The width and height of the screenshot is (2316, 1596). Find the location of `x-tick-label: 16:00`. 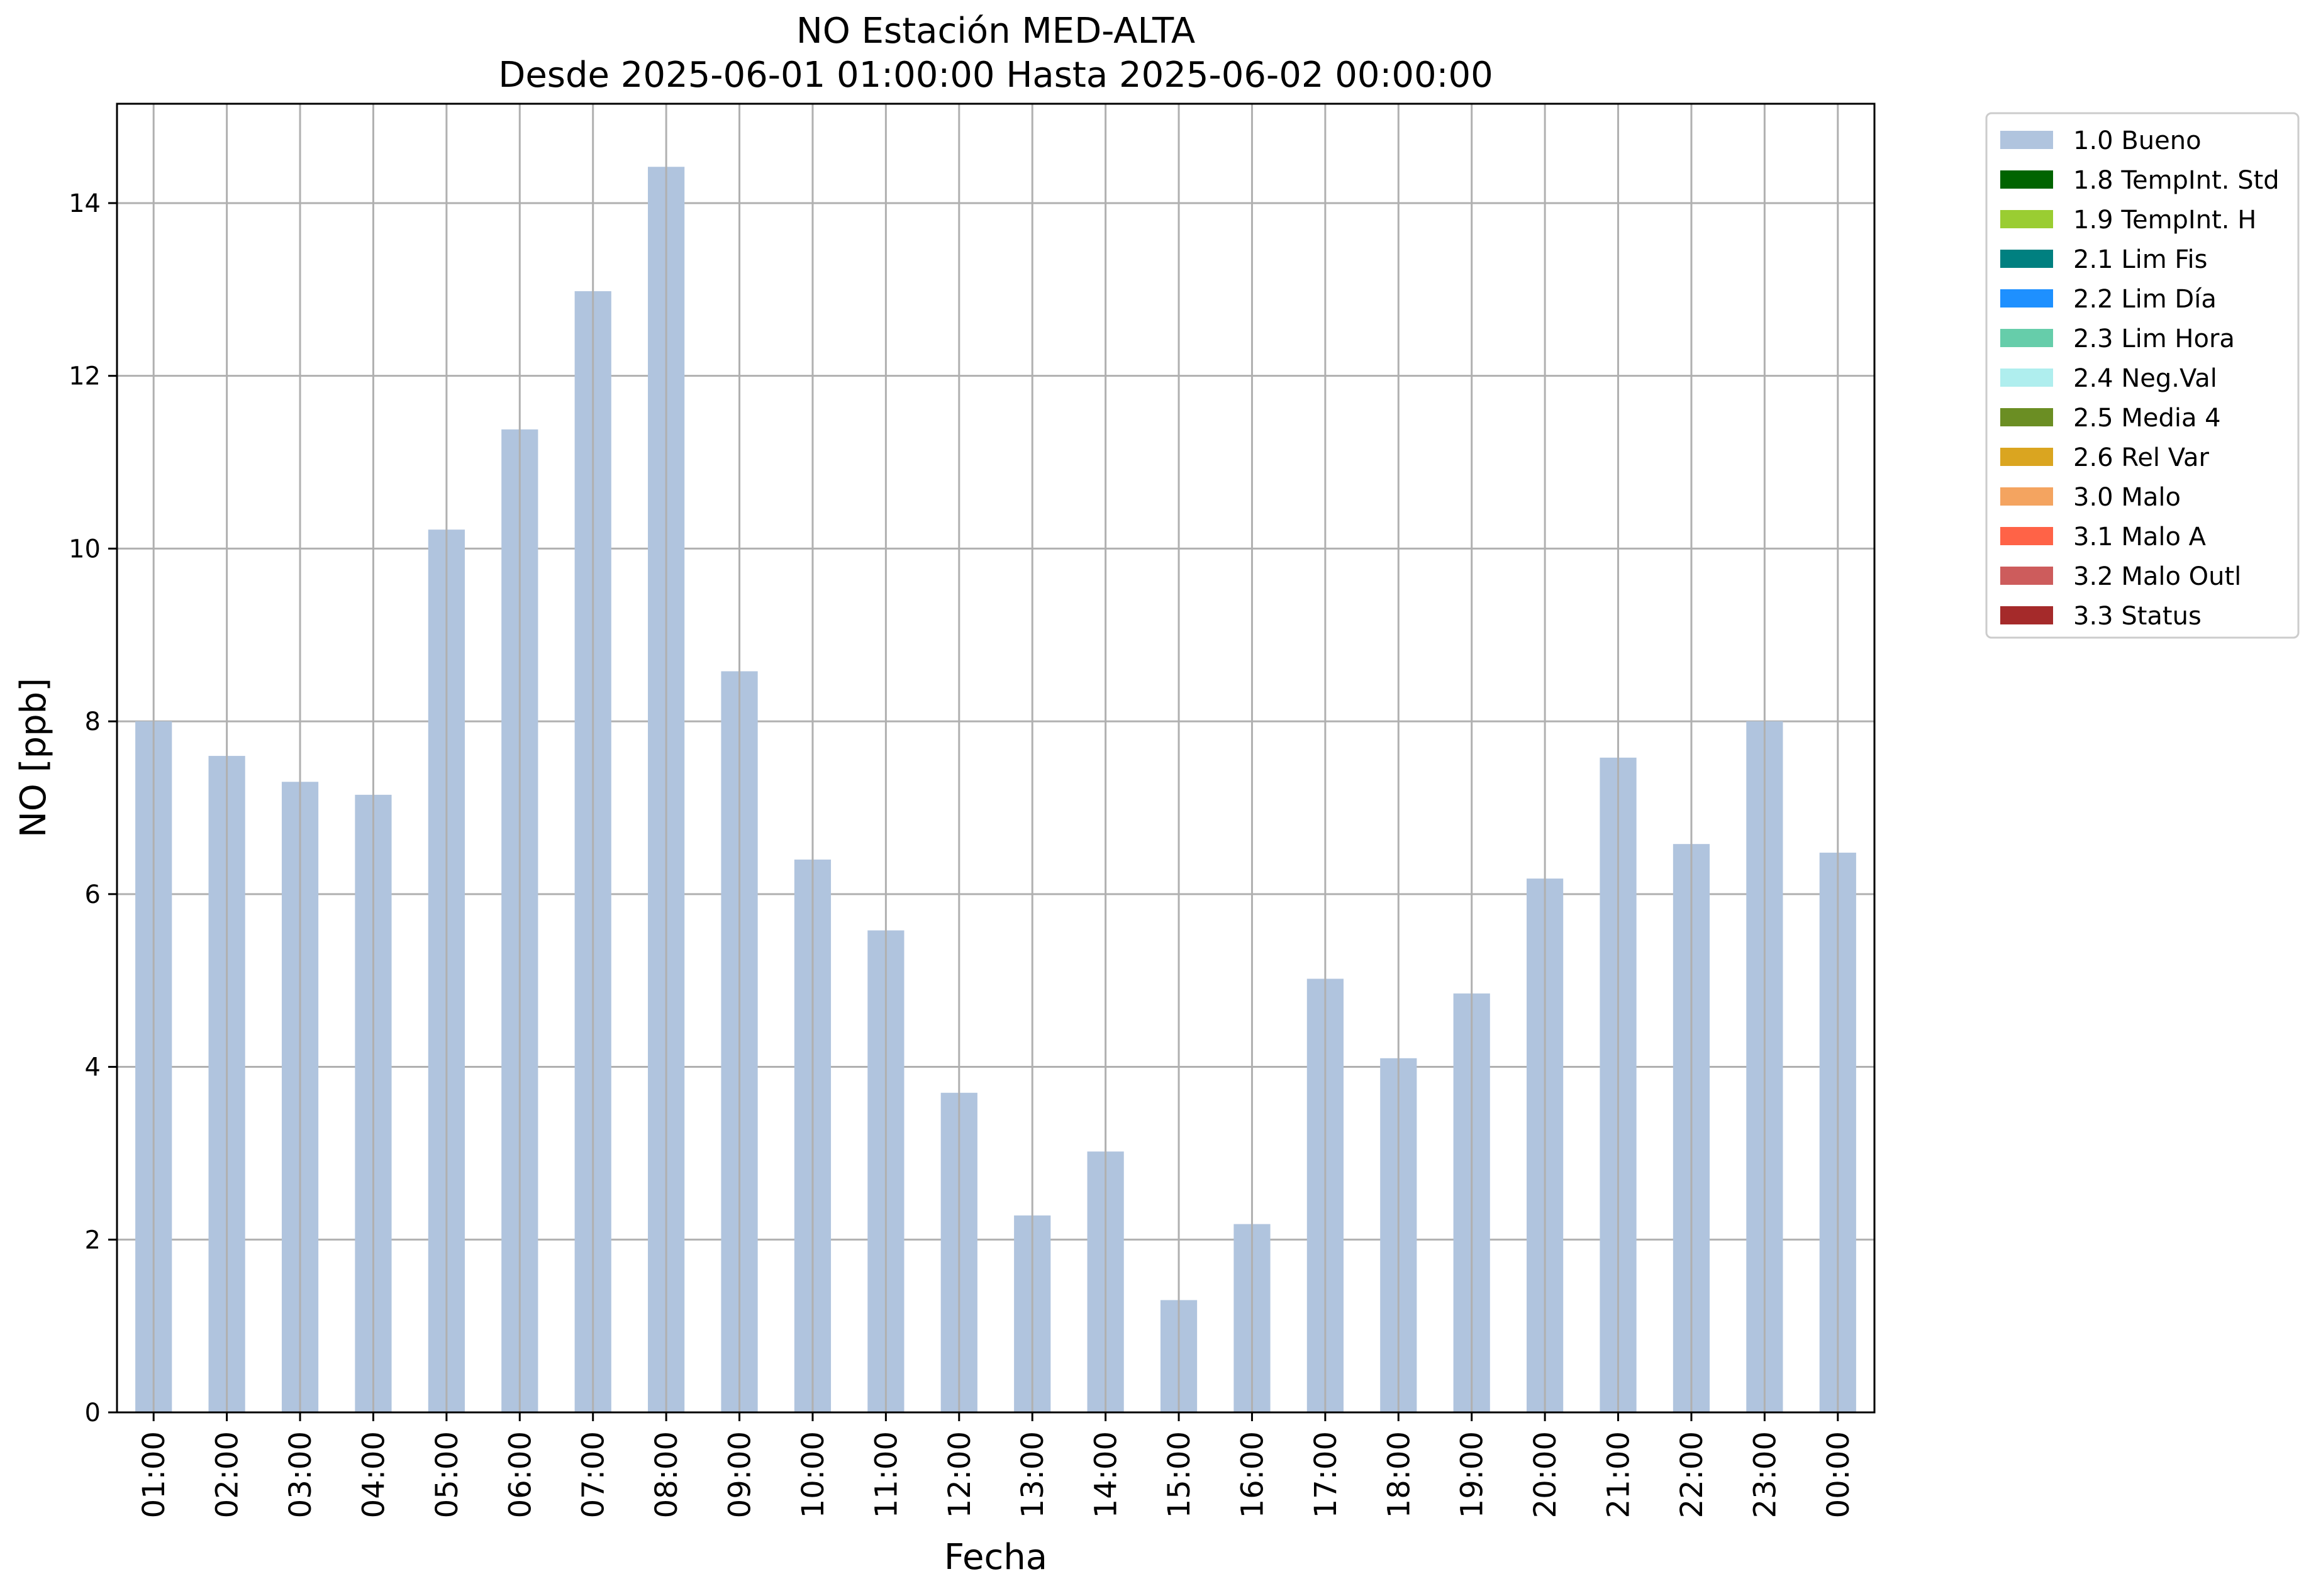

x-tick-label: 16:00 is located at coordinates (1252, 1474).